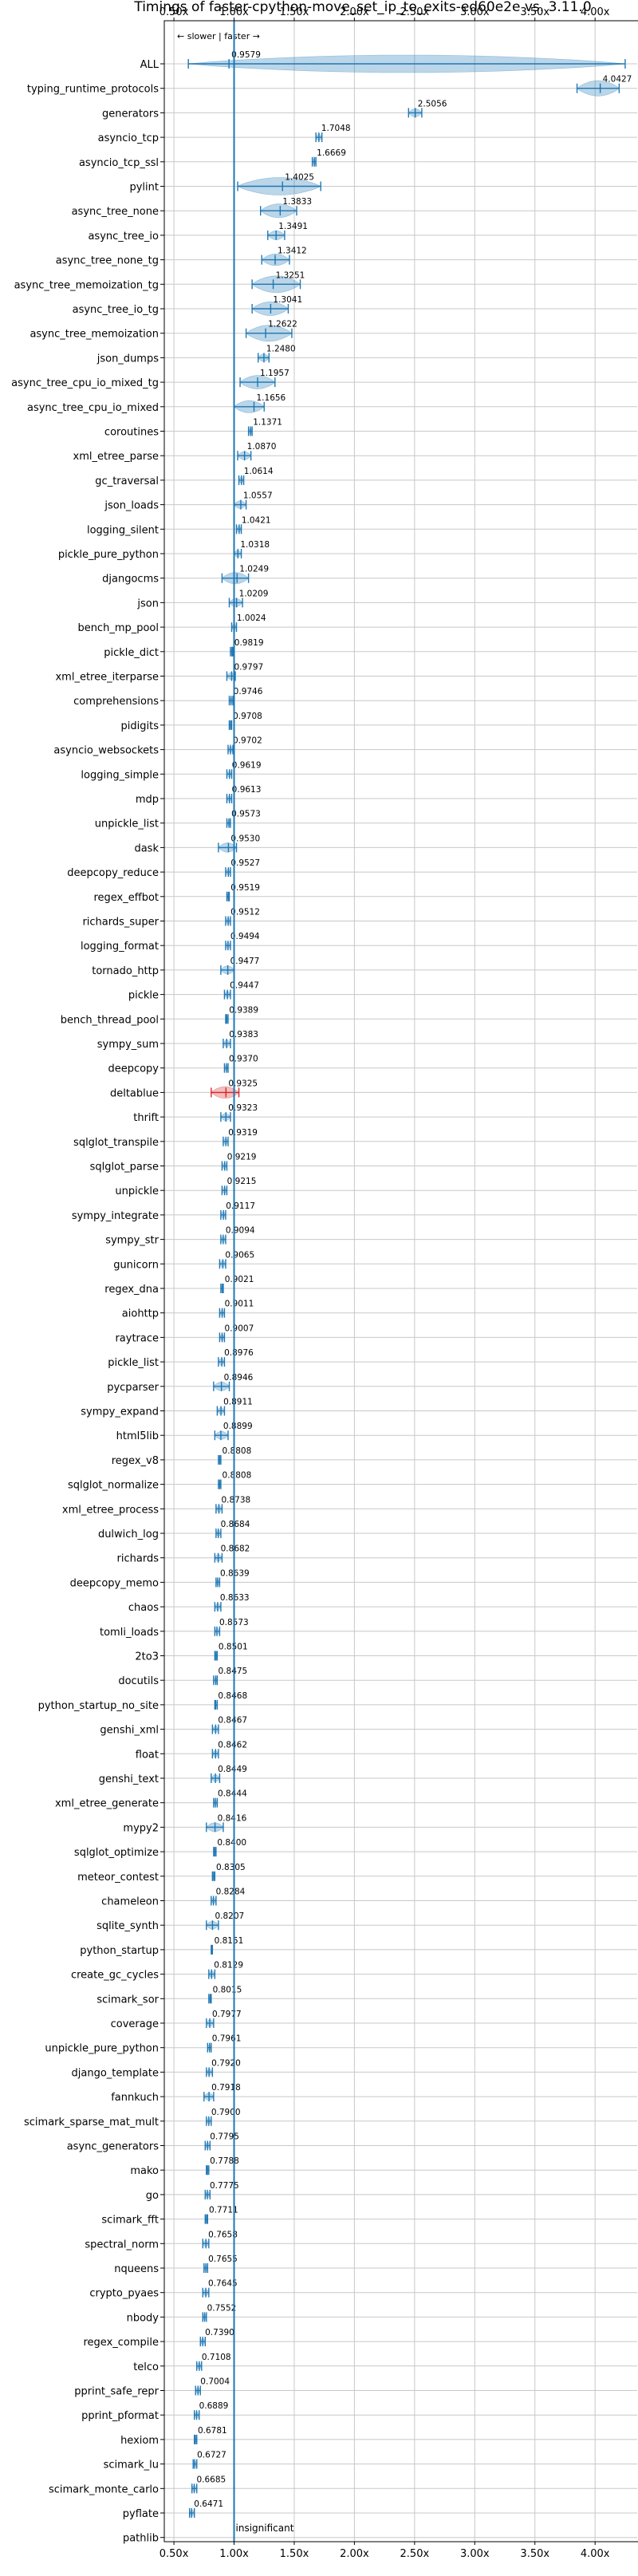  Describe the element at coordinates (179, 1286) in the screenshot. I see `benchmark-row: regex_dna 0.9021` at that location.